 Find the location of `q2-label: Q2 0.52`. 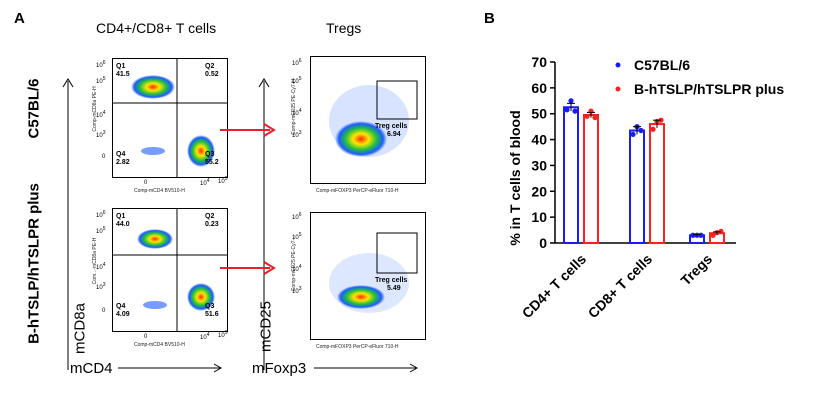

q2-label: Q2 0.52 is located at coordinates (212, 70).